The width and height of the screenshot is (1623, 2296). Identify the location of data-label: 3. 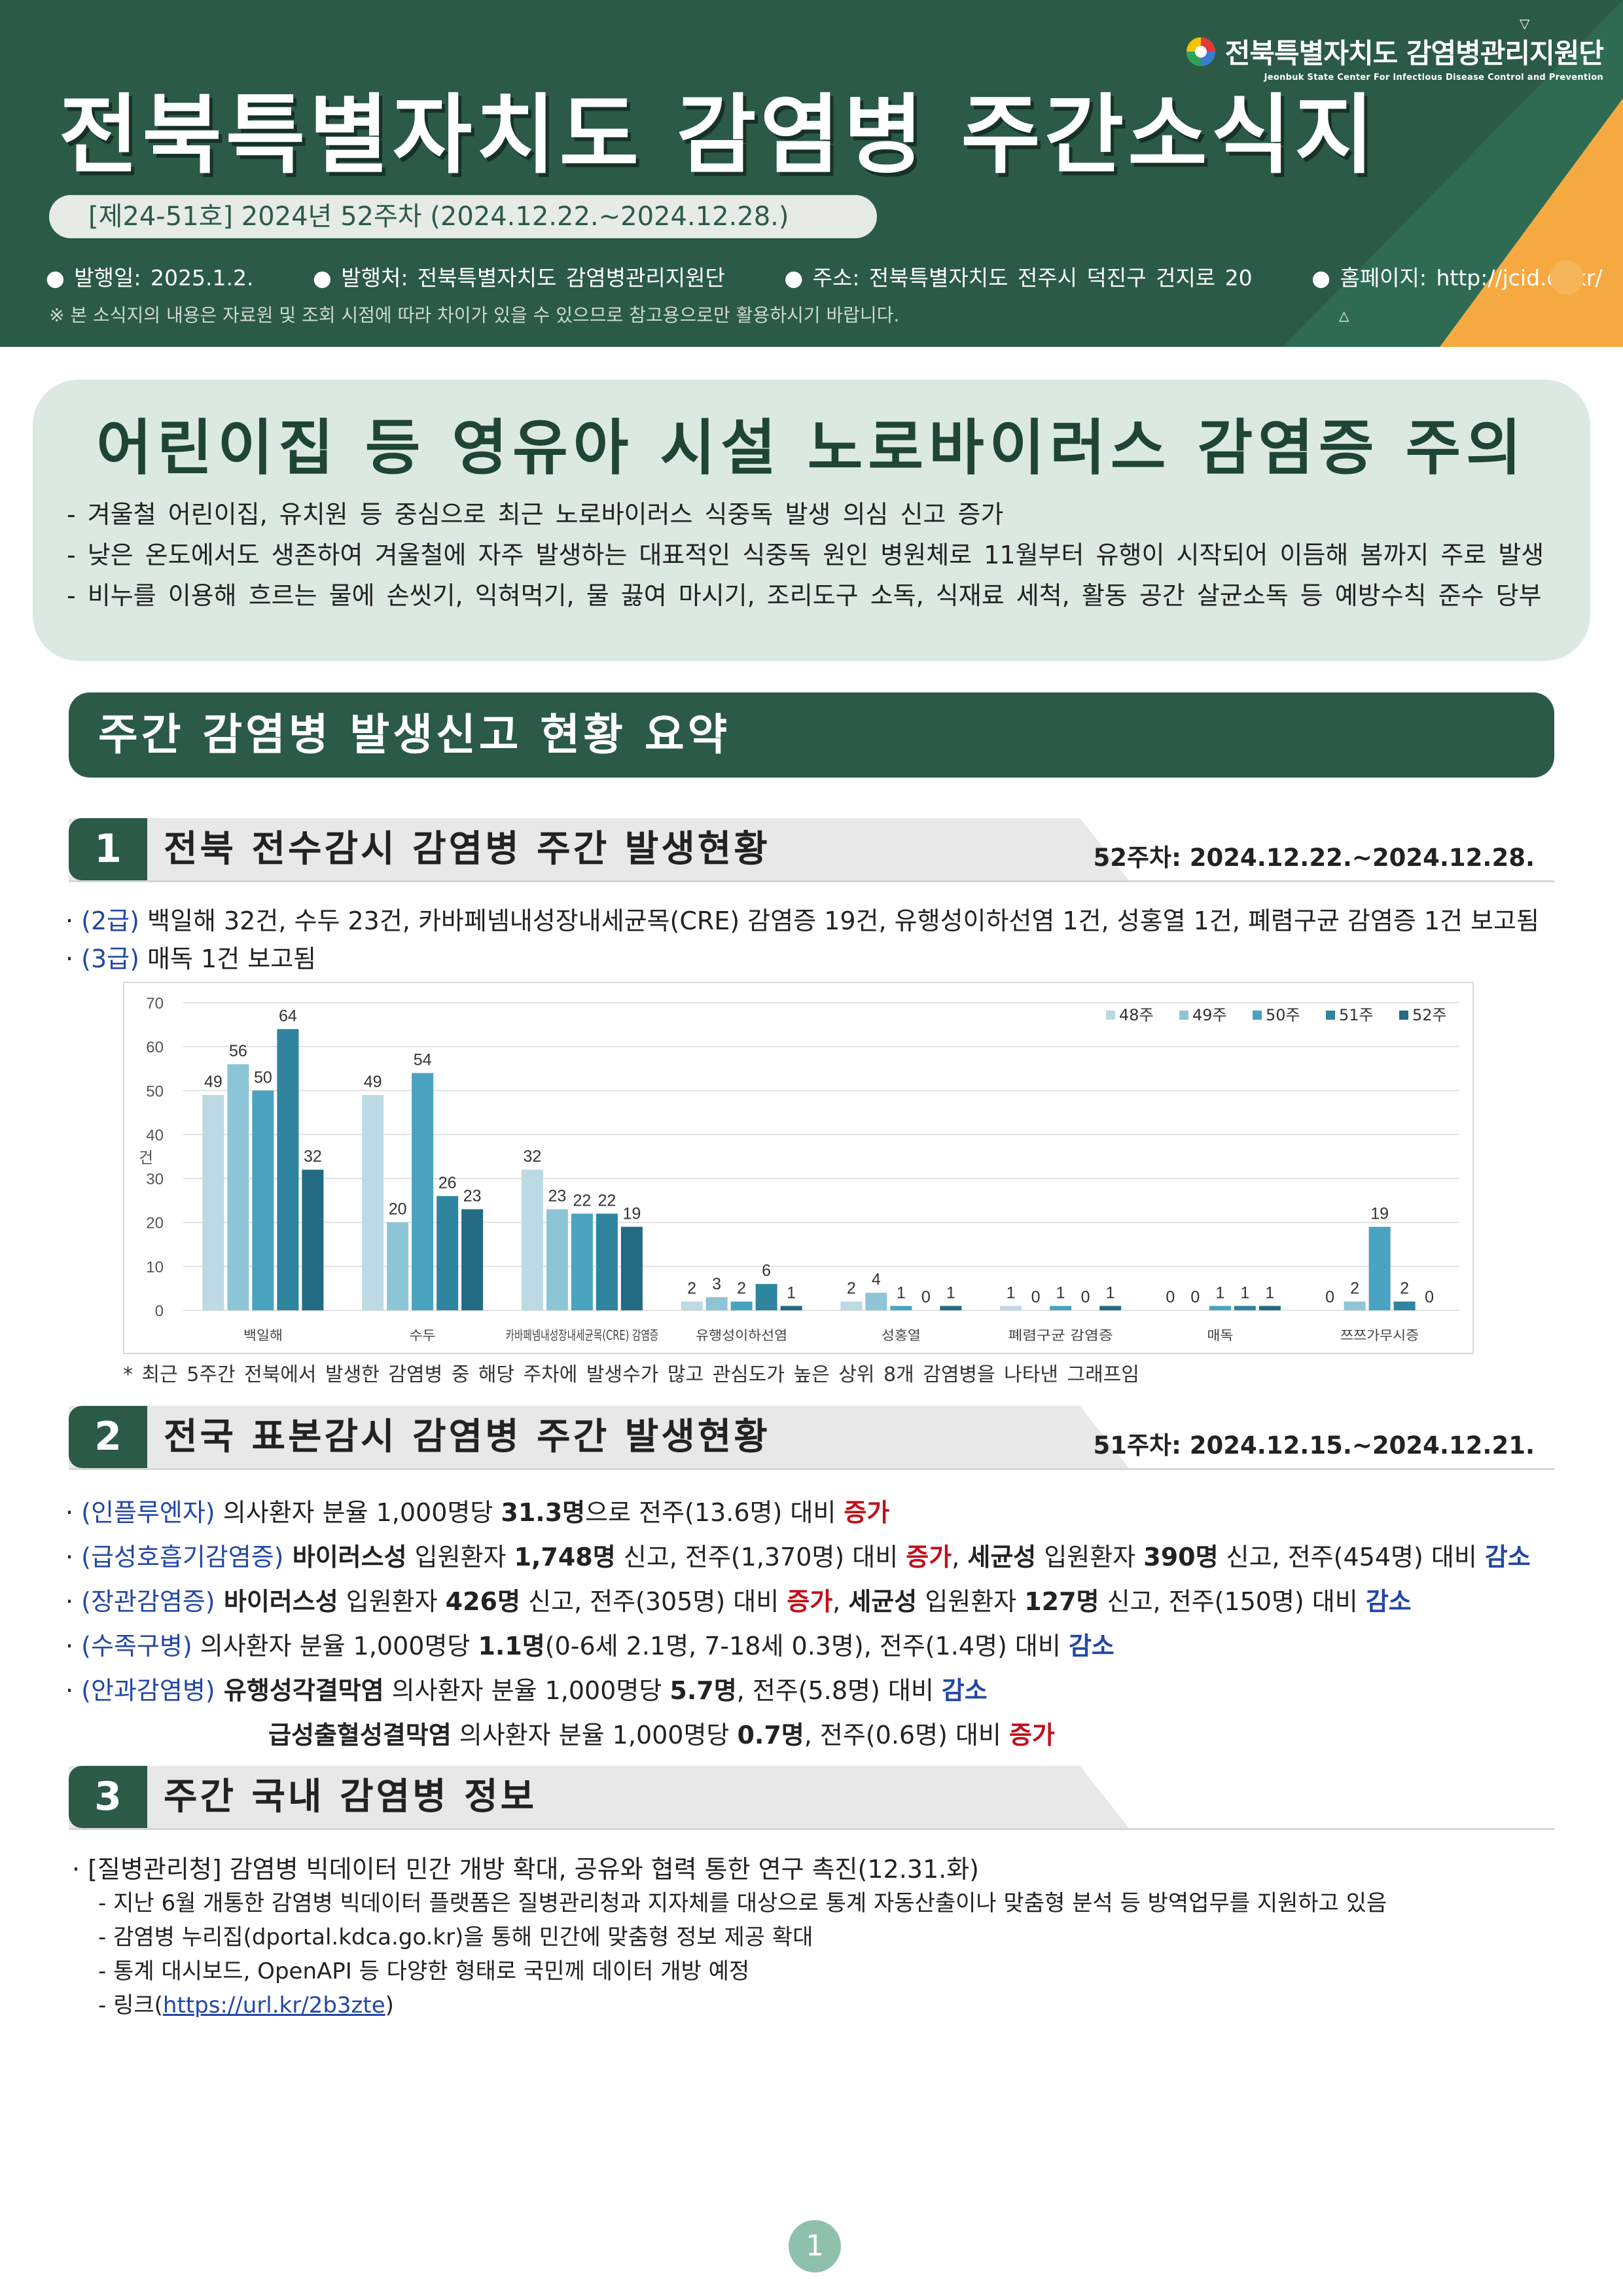
(716, 1284).